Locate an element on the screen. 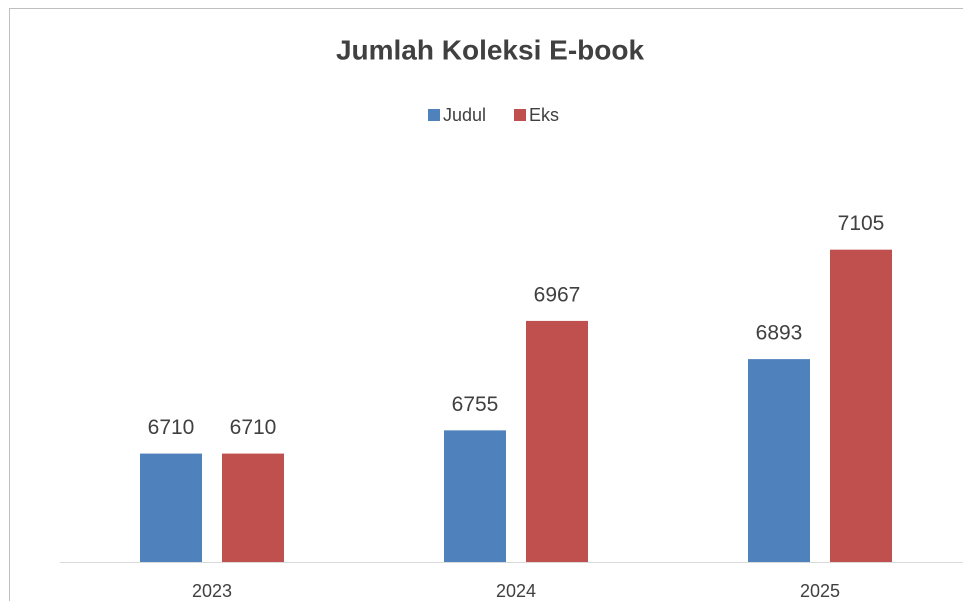  data-label: 7105 is located at coordinates (861, 223).